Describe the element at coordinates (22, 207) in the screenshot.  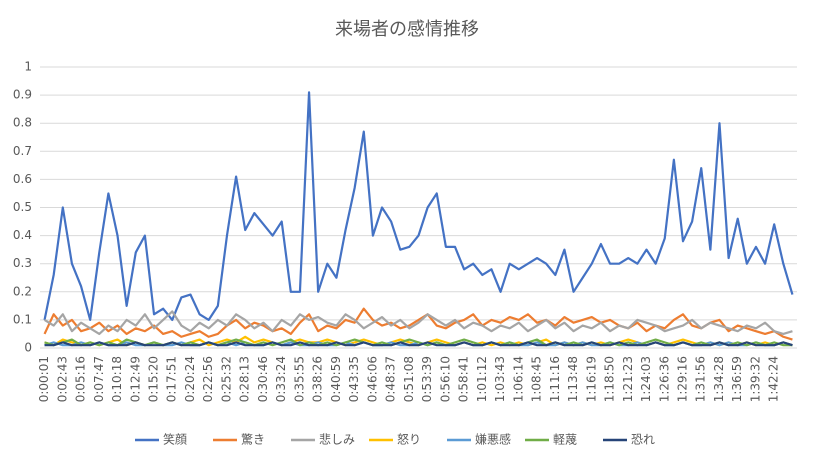
I see `y-tick-label: 0.5` at that location.